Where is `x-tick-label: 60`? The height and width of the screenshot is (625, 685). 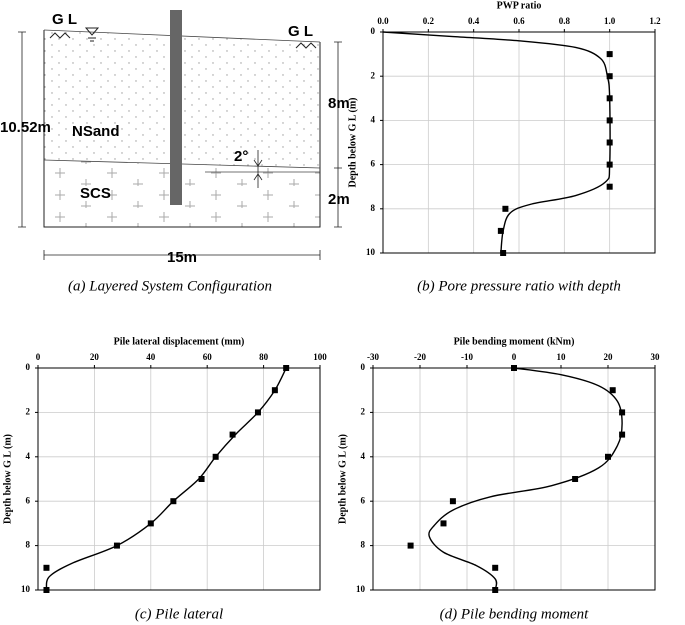
x-tick-label: 60 is located at coordinates (208, 357).